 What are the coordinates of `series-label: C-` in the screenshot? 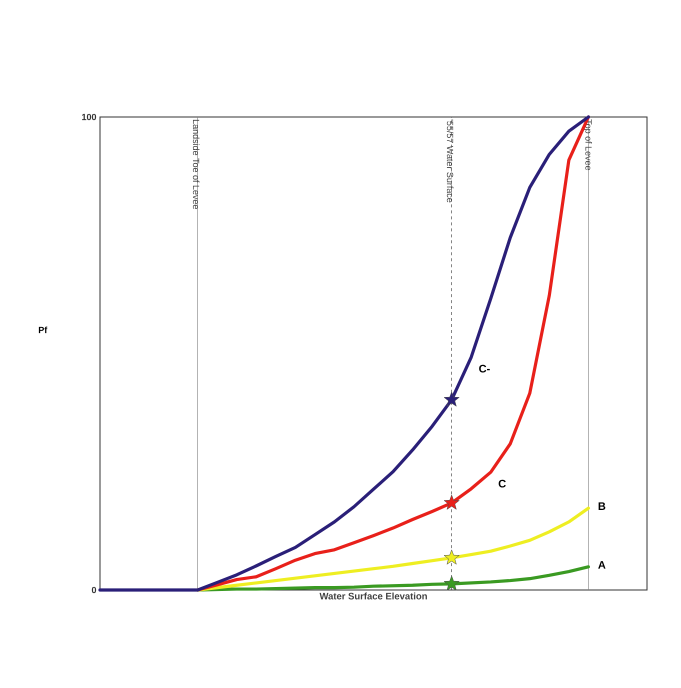 It's located at (484, 368).